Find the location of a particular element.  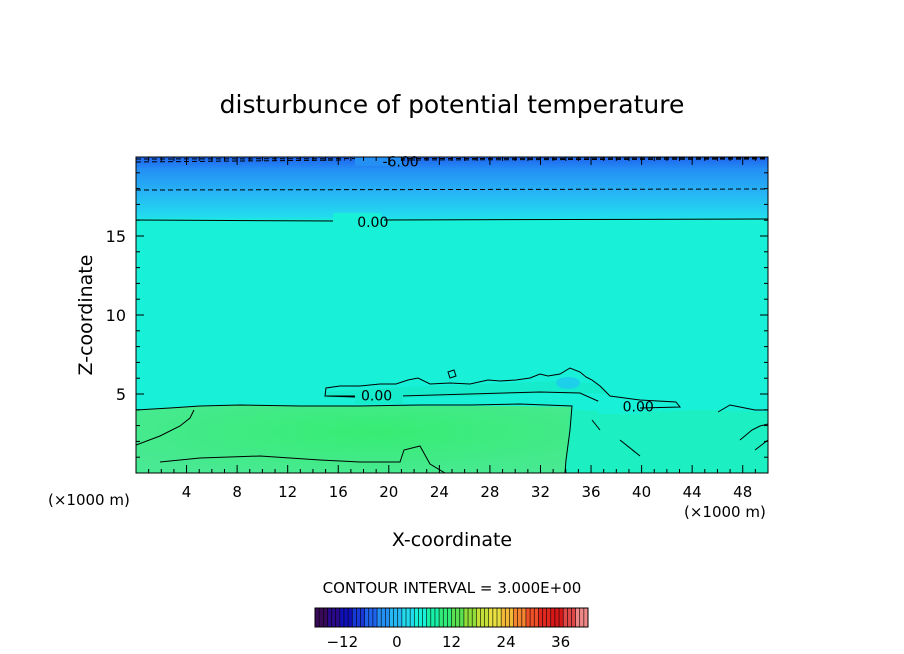

lower-warm-region is located at coordinates (354, 439).